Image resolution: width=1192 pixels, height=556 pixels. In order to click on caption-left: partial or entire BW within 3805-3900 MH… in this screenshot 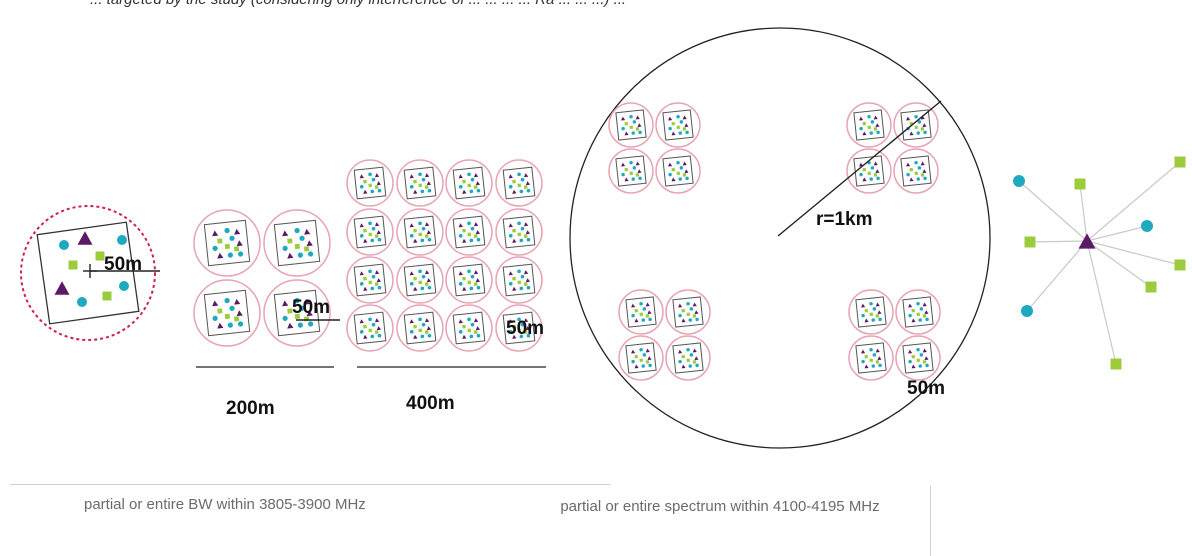, I will do `click(225, 504)`.